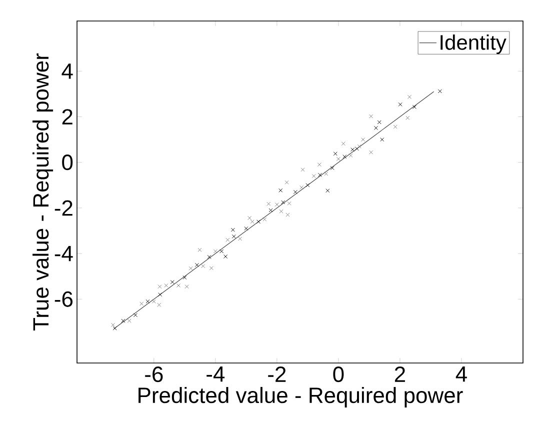 The image size is (535, 433). I want to click on x-tick-label: -4, so click(215, 374).